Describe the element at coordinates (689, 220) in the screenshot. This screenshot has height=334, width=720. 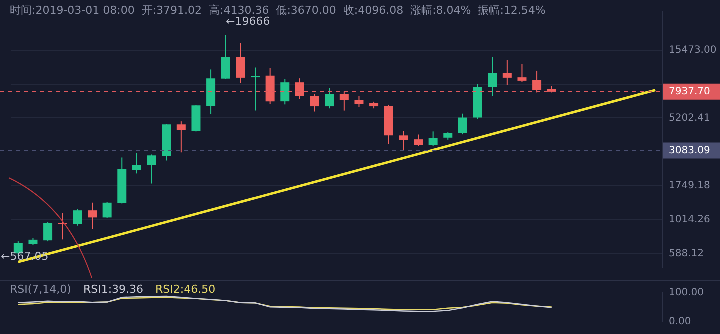
I see `y-tick-label: 1014.26` at that location.